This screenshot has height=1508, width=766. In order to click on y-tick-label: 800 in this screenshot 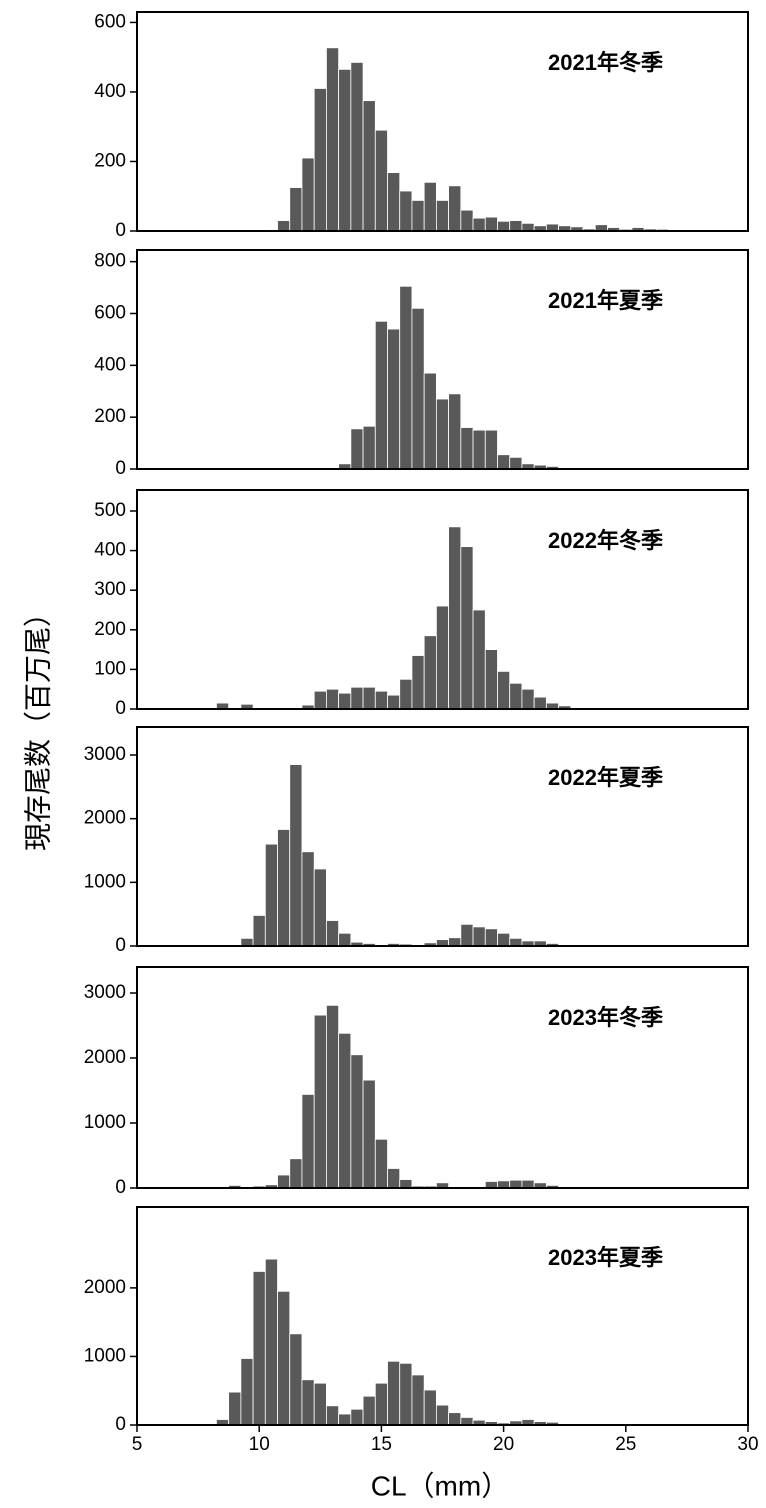, I will do `click(110, 261)`.